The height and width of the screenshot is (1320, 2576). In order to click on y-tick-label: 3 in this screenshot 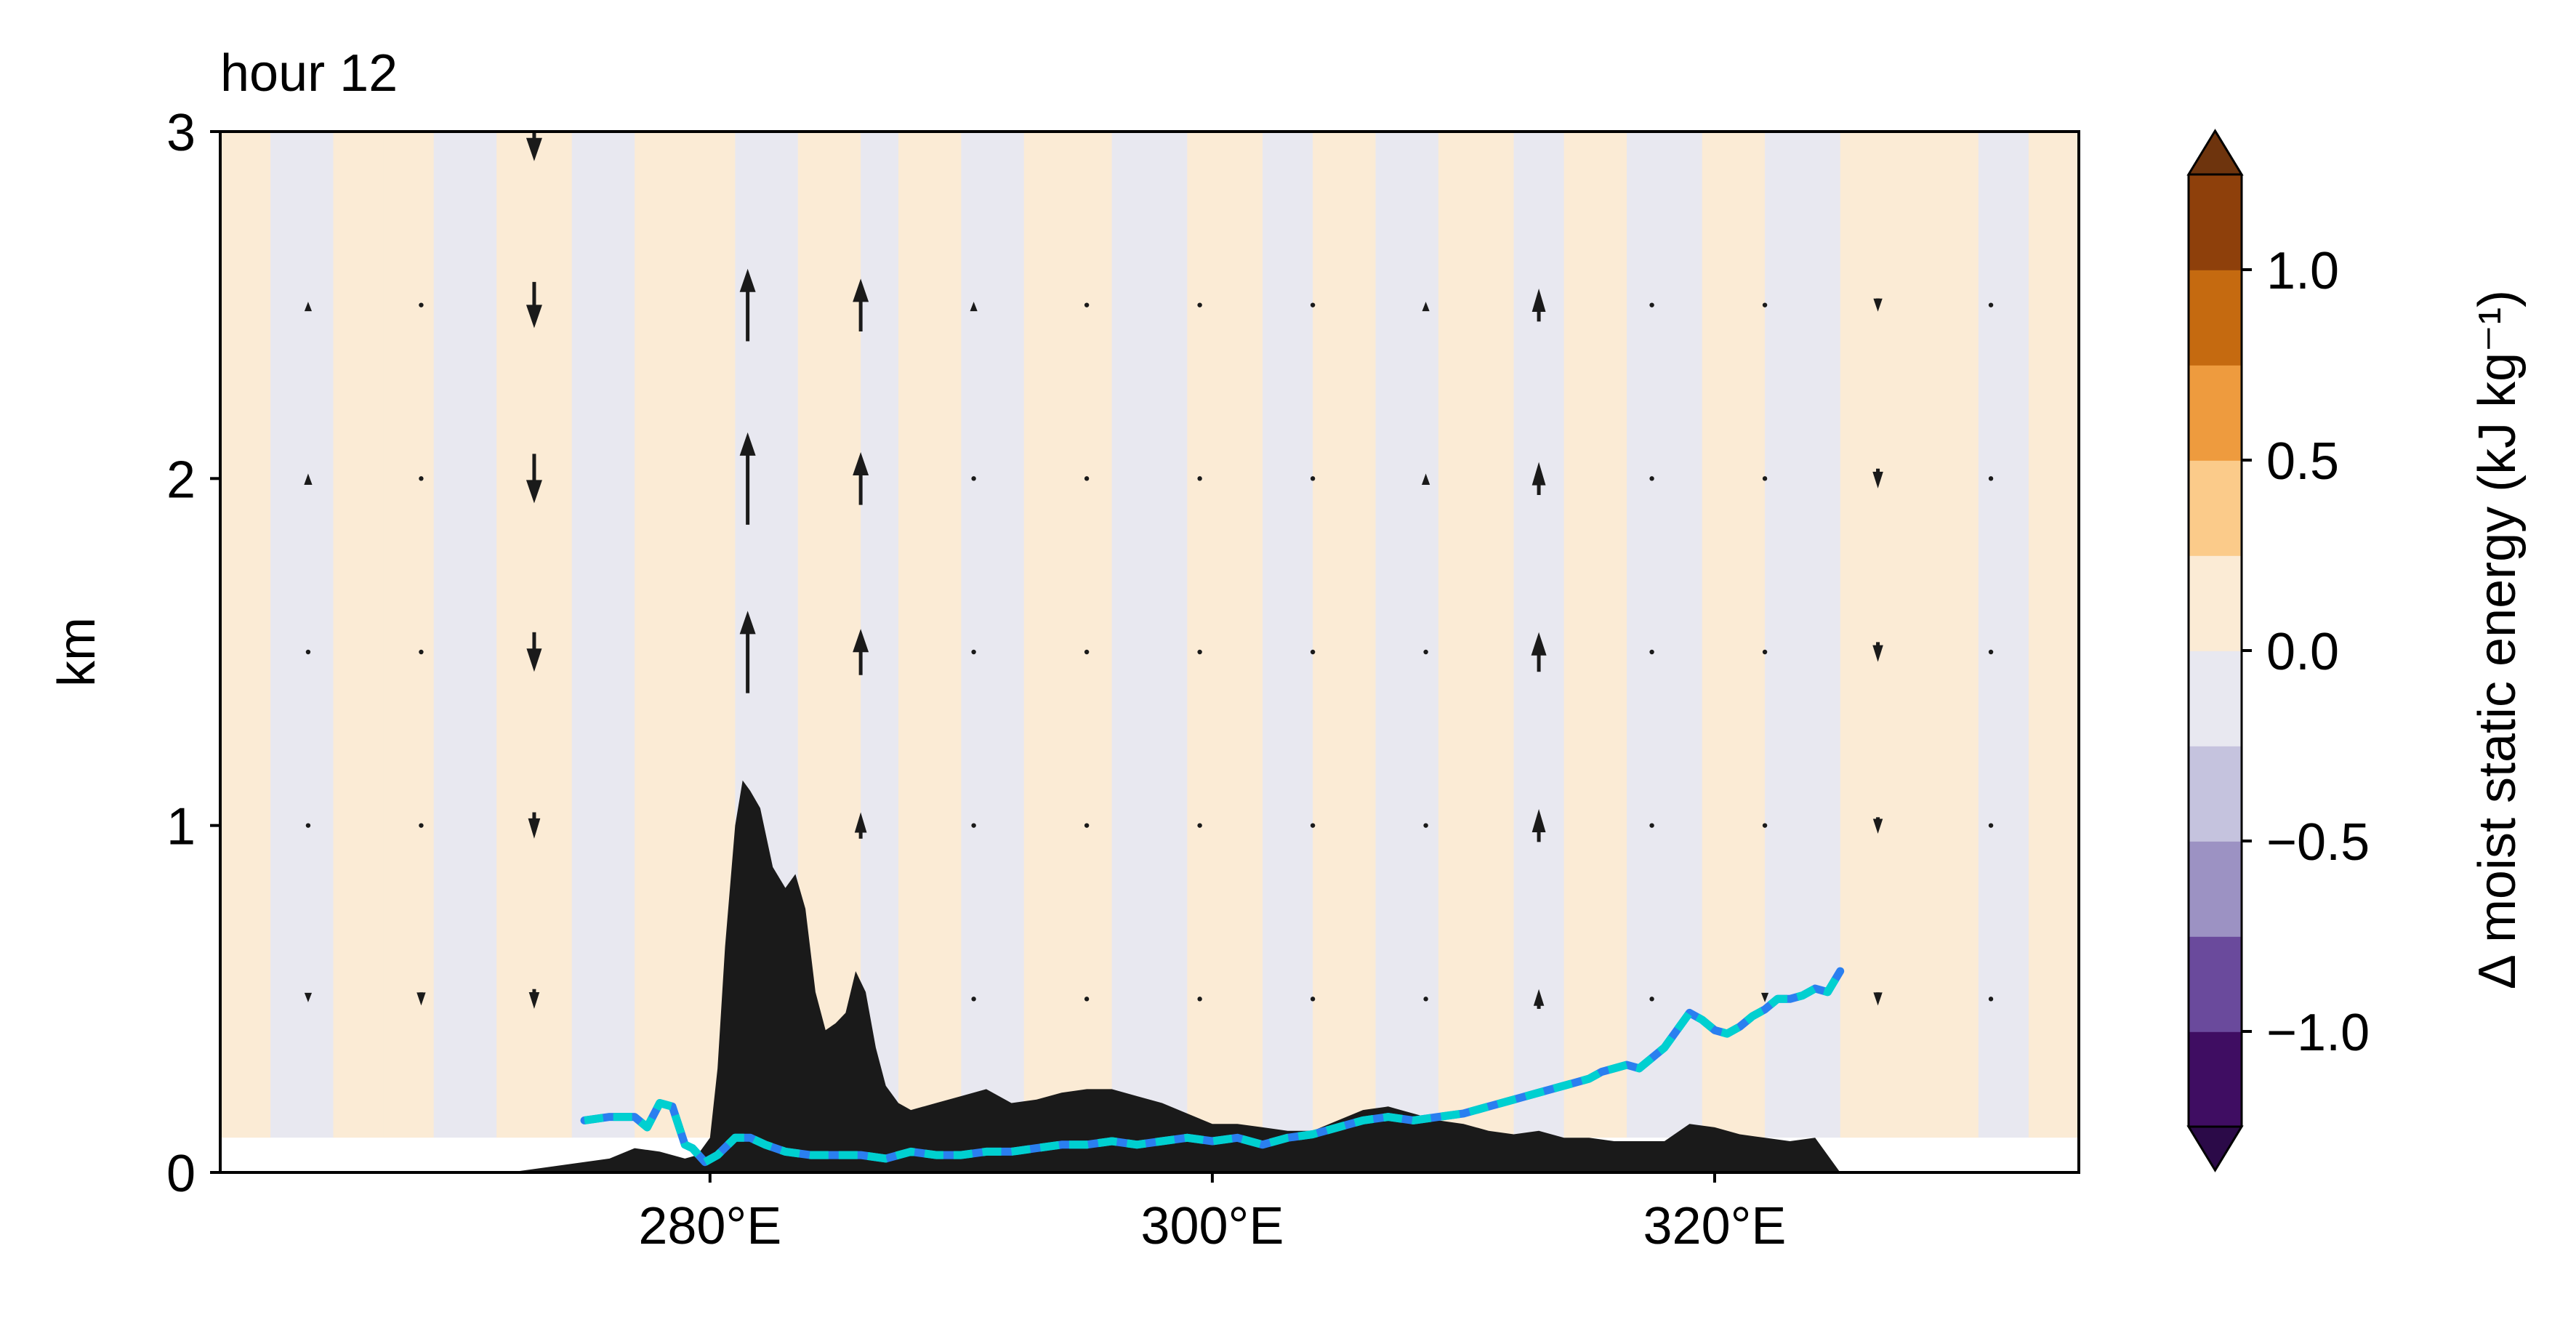, I will do `click(181, 133)`.